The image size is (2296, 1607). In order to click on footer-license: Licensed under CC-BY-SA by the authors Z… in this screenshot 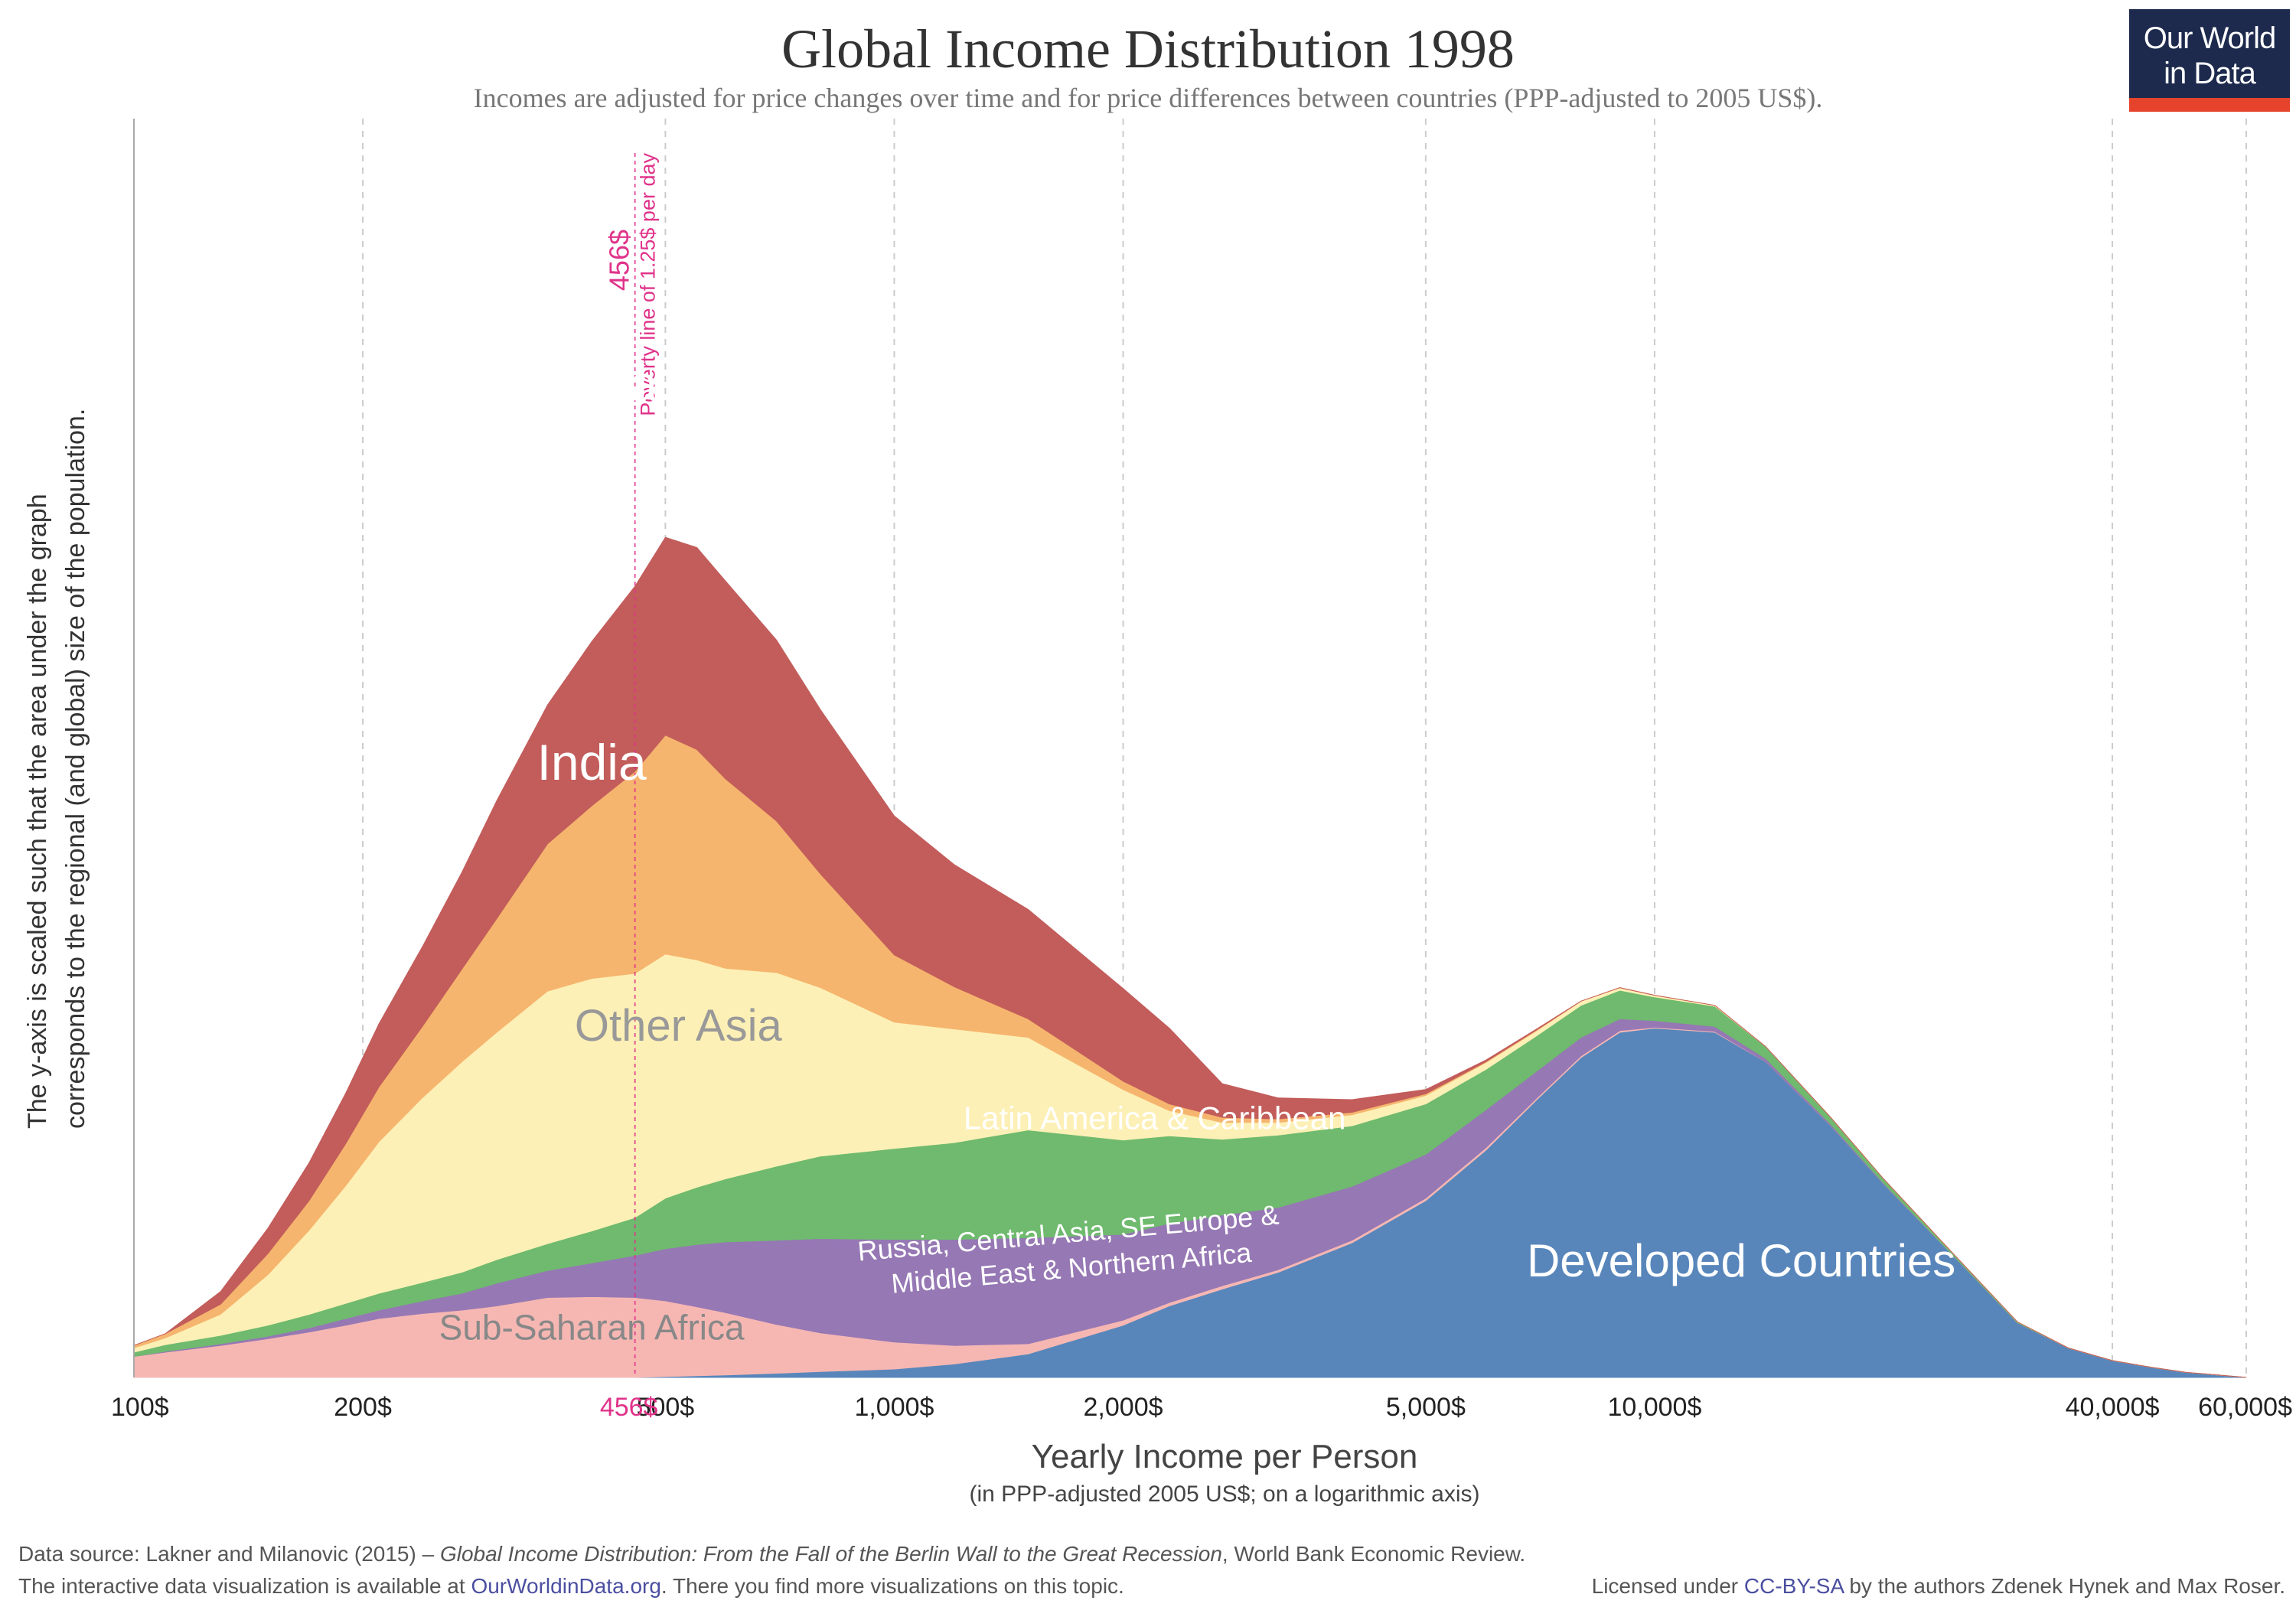, I will do `click(1938, 1586)`.